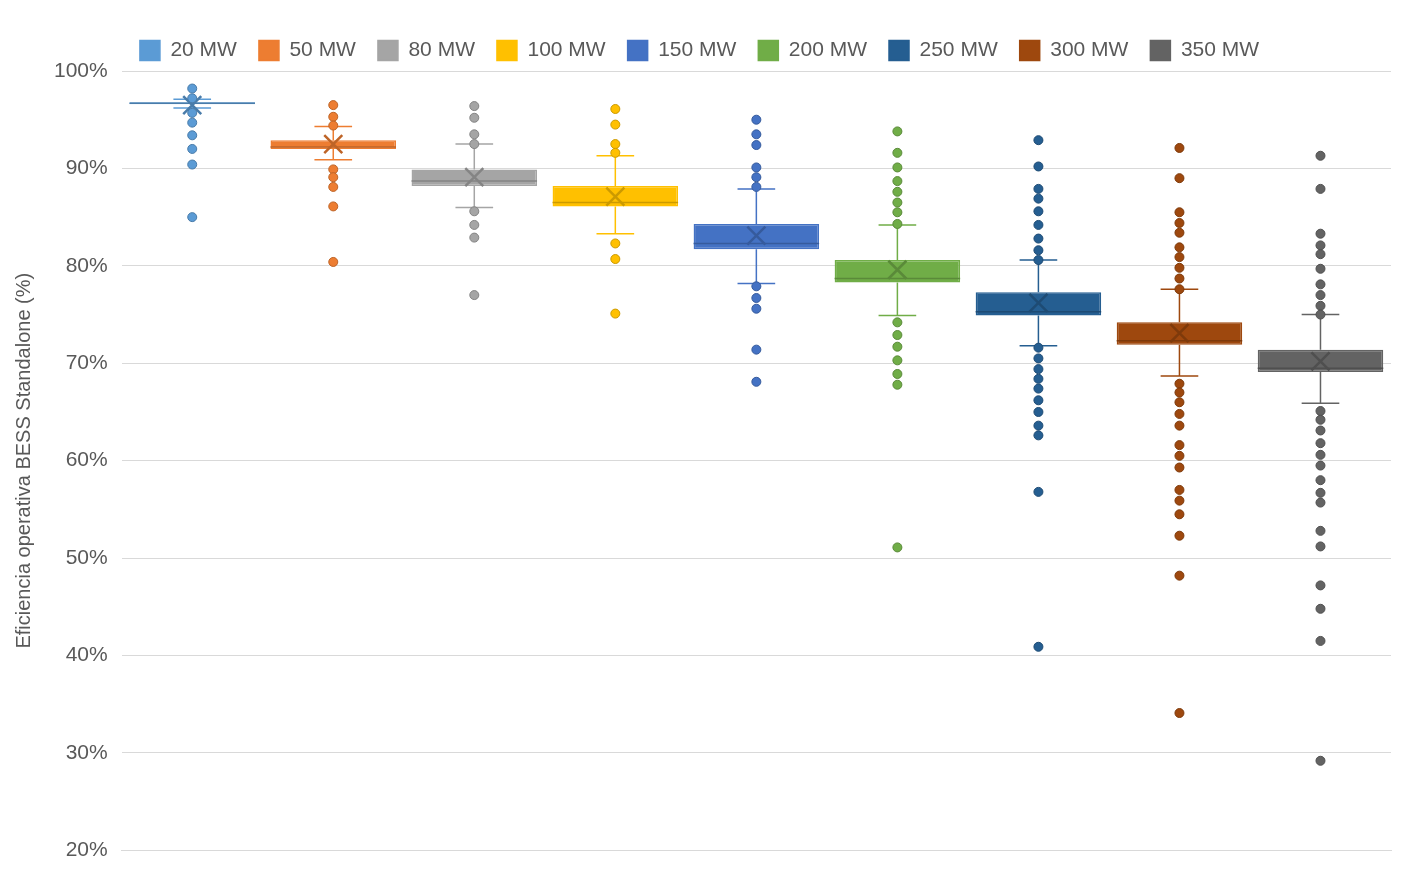 Image resolution: width=1409 pixels, height=885 pixels. What do you see at coordinates (1089, 49) in the screenshot?
I see `legend-label: 300 MW` at bounding box center [1089, 49].